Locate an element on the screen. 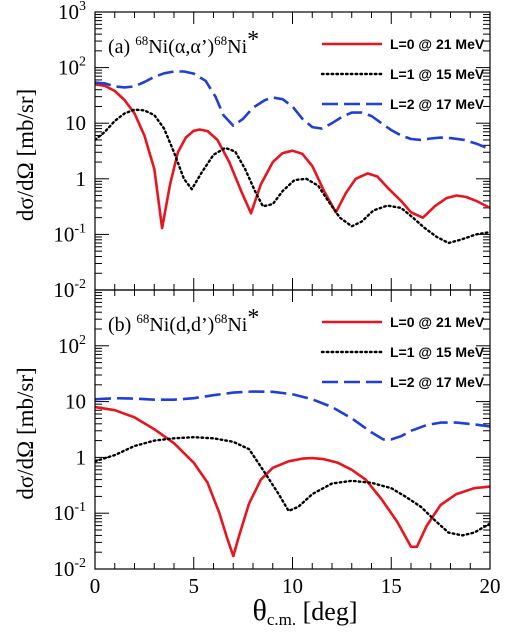 The width and height of the screenshot is (516, 632). panel-b-star: * is located at coordinates (253, 318).